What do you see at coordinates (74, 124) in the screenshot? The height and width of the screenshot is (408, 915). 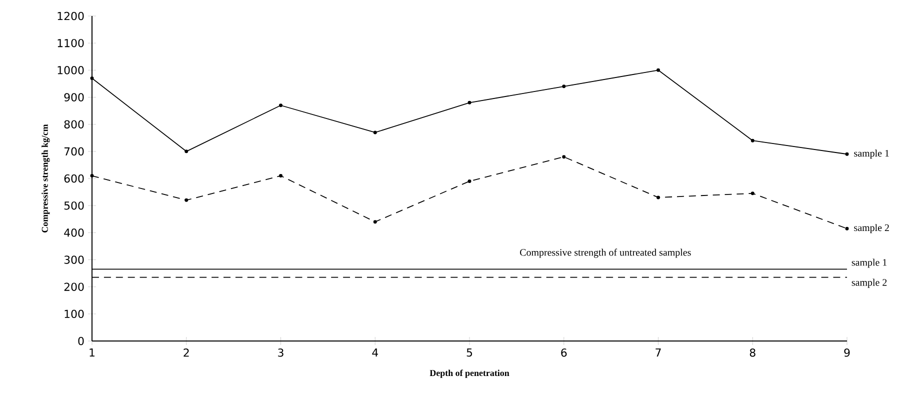 I see `y-tick-label: 800` at bounding box center [74, 124].